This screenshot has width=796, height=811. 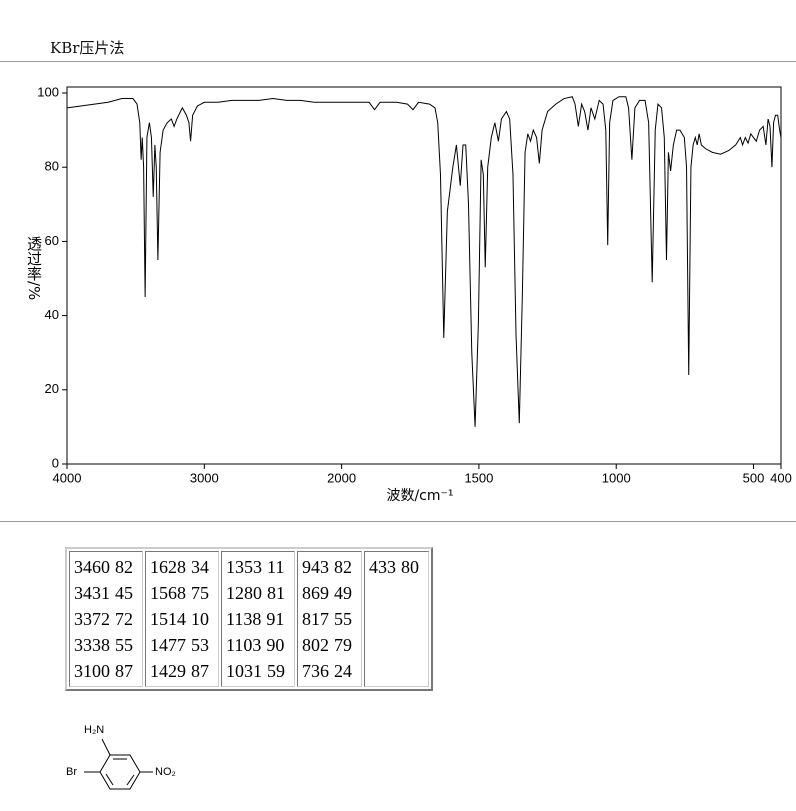 I want to click on y-tick-label: 80, so click(x=52, y=166).